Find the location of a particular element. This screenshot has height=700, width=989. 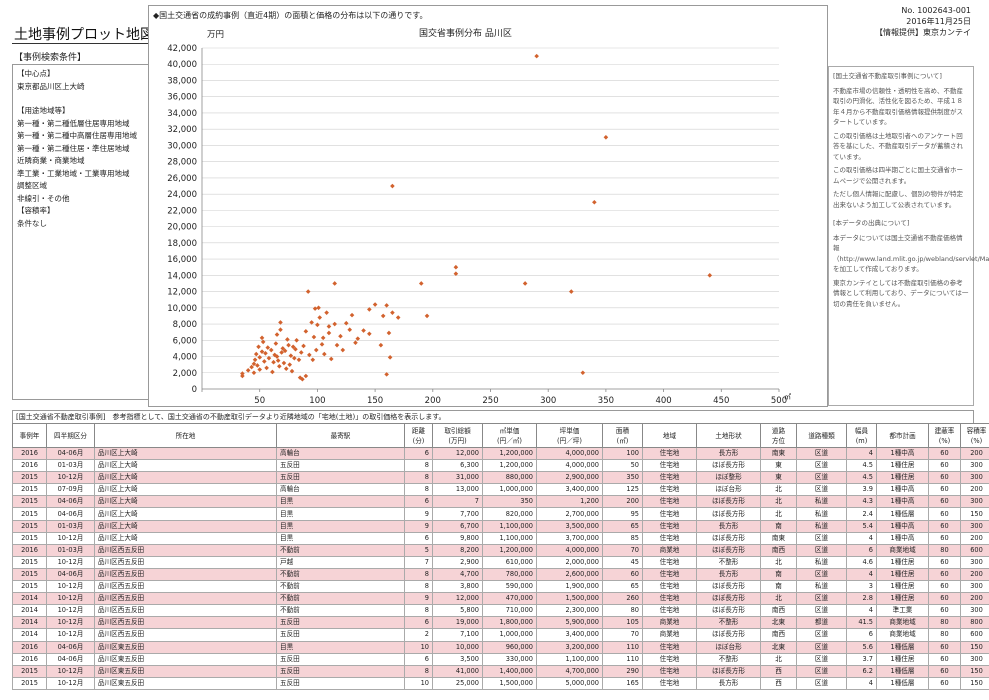

table-cell: 50 is located at coordinates (622, 466).